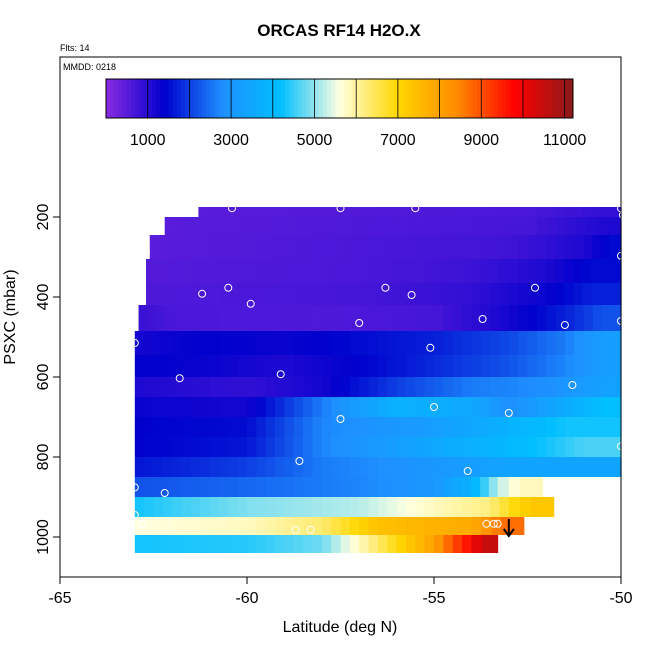 The image size is (650, 650). I want to click on colorbar: 1000 3000 5000 7000 9000 11000, so click(345, 113).